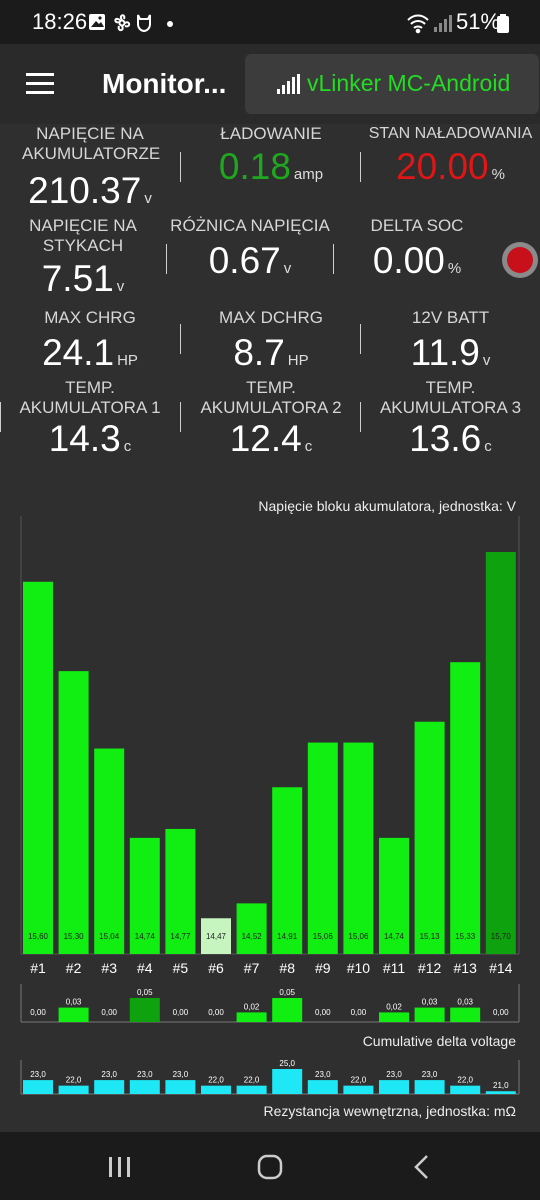 The image size is (540, 1200). What do you see at coordinates (271, 160) in the screenshot?
I see `metric-charging: ŁADOWANIE 0.18 amp` at bounding box center [271, 160].